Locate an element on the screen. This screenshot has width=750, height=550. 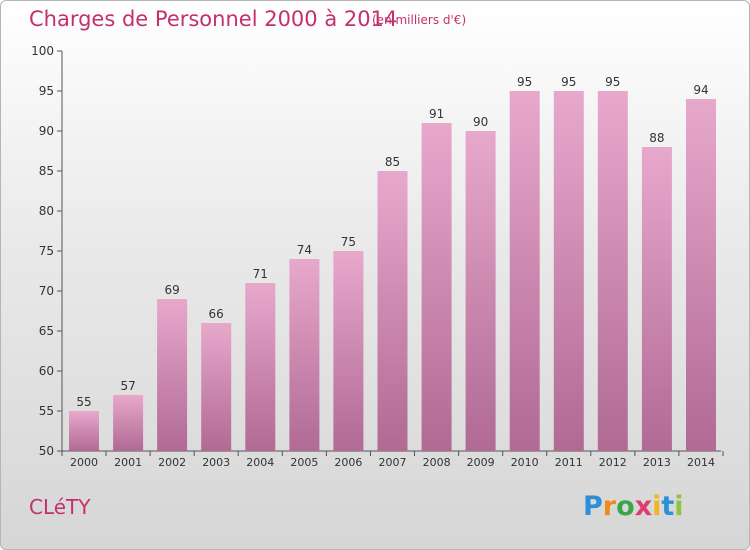
x-tick-label: 2011 is located at coordinates (569, 462).